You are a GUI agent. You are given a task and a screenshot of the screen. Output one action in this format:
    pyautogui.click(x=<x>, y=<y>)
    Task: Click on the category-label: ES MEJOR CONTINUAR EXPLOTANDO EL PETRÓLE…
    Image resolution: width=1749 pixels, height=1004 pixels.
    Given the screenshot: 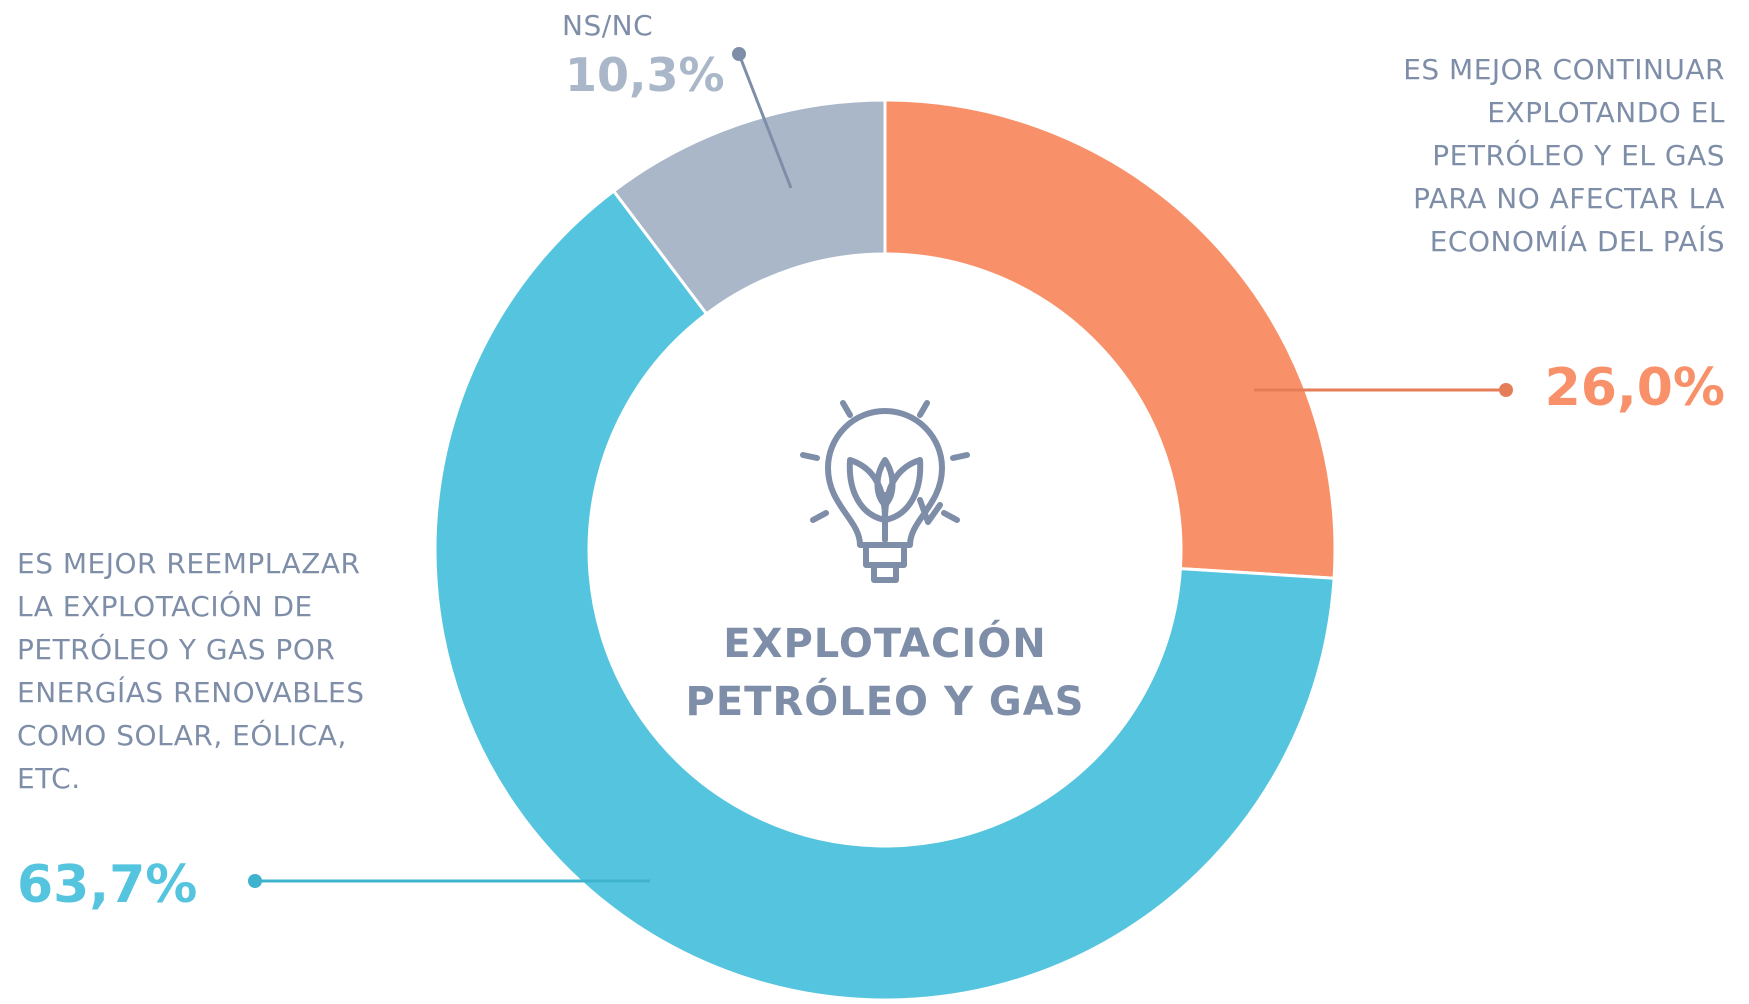 What is the action you would take?
    pyautogui.click(x=1564, y=155)
    